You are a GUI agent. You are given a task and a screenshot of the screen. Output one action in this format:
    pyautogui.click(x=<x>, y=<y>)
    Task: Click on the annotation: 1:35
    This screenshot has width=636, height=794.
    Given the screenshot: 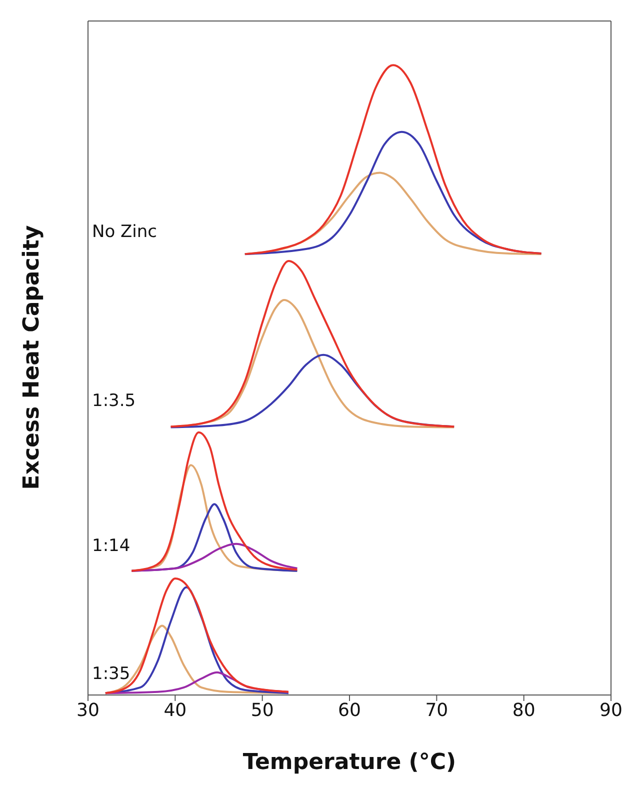 What is the action you would take?
    pyautogui.click(x=111, y=674)
    